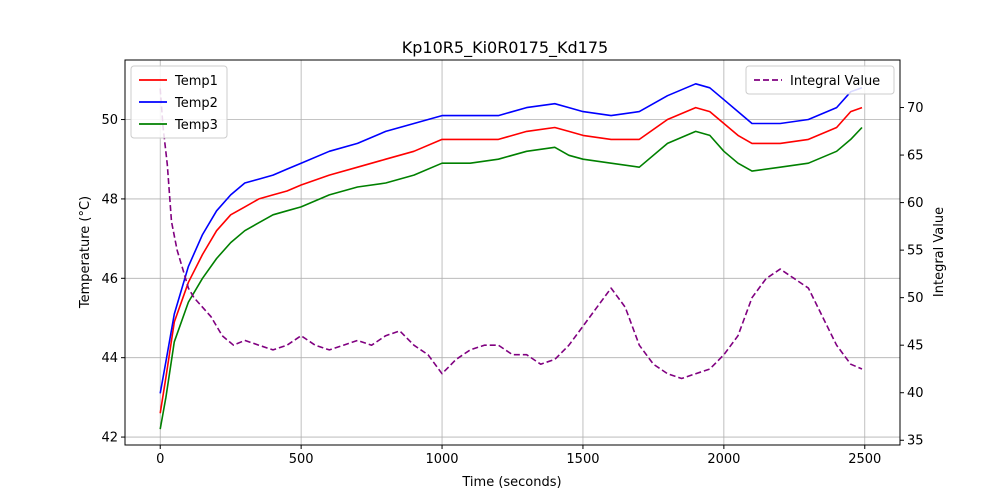  What do you see at coordinates (915, 251) in the screenshot?
I see `y2-tick-label: 55` at bounding box center [915, 251].